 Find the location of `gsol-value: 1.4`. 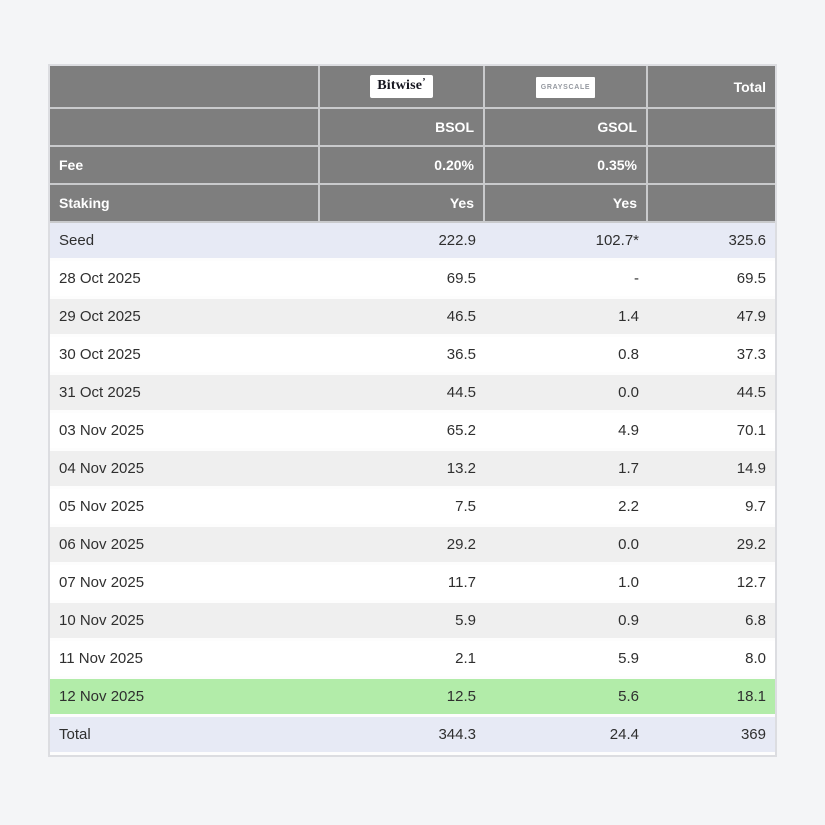

gsol-value: 1.4 is located at coordinates (566, 318).